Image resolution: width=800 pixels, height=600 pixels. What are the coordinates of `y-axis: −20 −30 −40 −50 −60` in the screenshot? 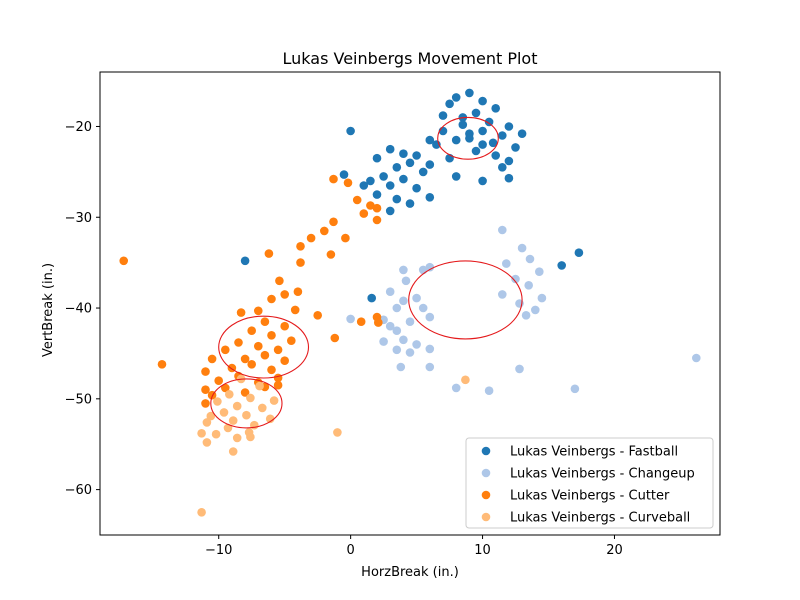 It's located at (82, 309).